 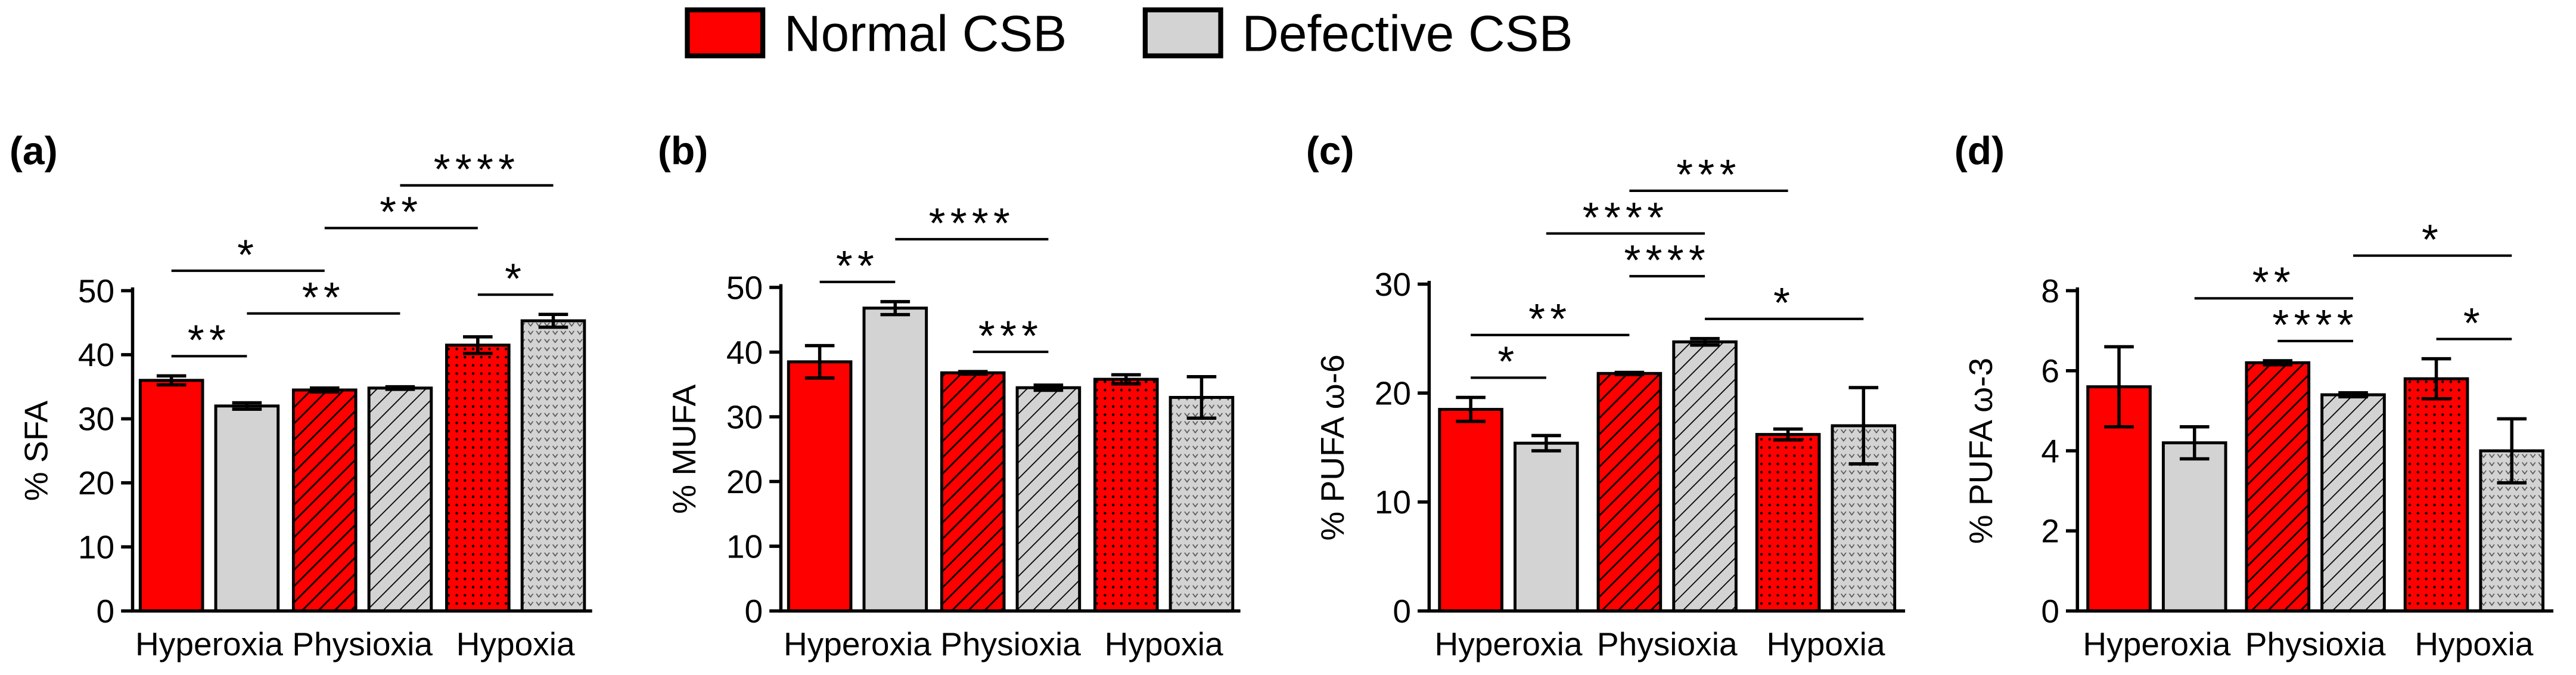 I want to click on legend-label: Normal CSB, so click(x=925, y=34).